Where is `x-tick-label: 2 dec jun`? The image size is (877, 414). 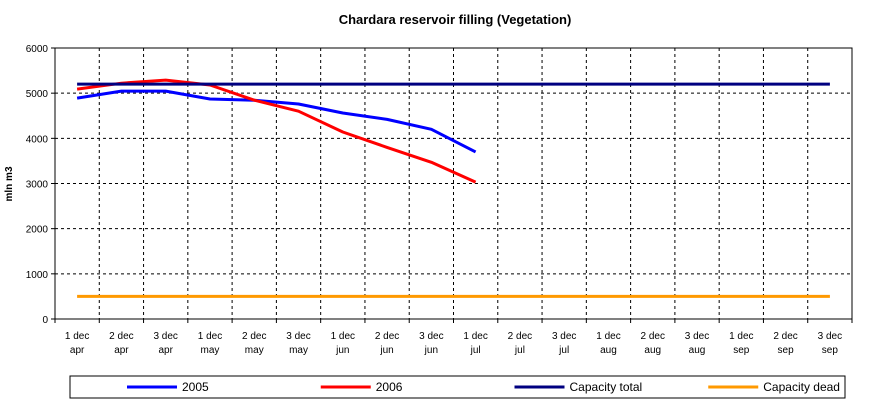 x-tick-label: 2 dec jun is located at coordinates (387, 343).